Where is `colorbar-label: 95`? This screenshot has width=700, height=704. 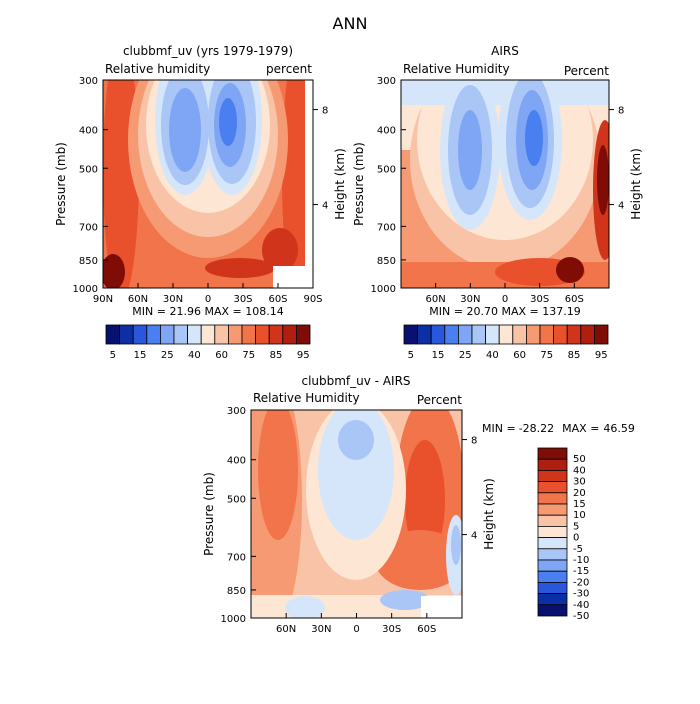 colorbar-label: 95 is located at coordinates (601, 355).